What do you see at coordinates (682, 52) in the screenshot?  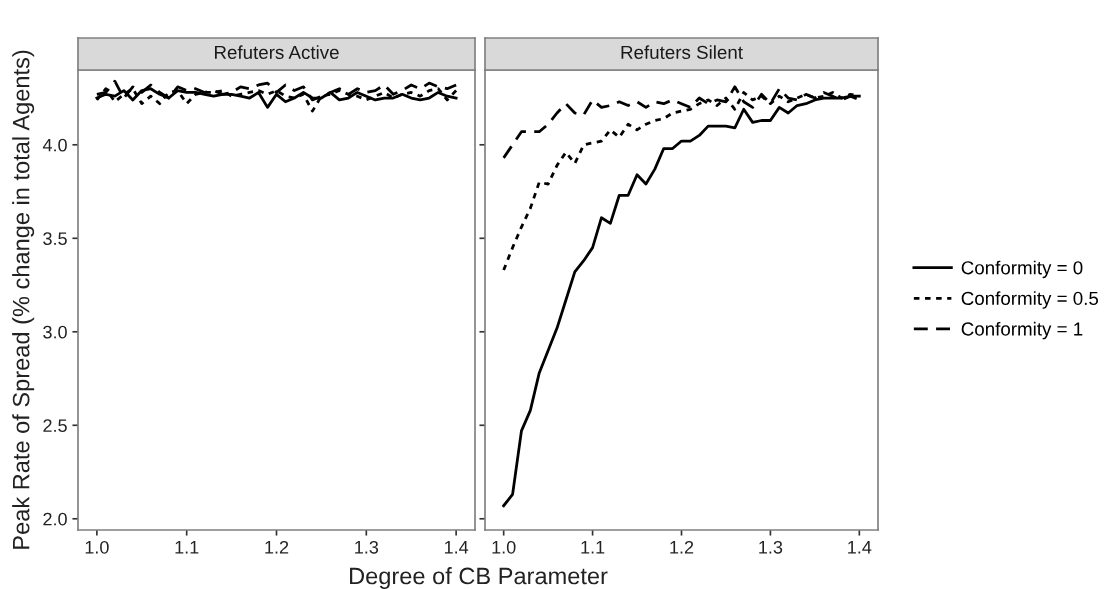 I see `chart-title: Refuters Silent` at bounding box center [682, 52].